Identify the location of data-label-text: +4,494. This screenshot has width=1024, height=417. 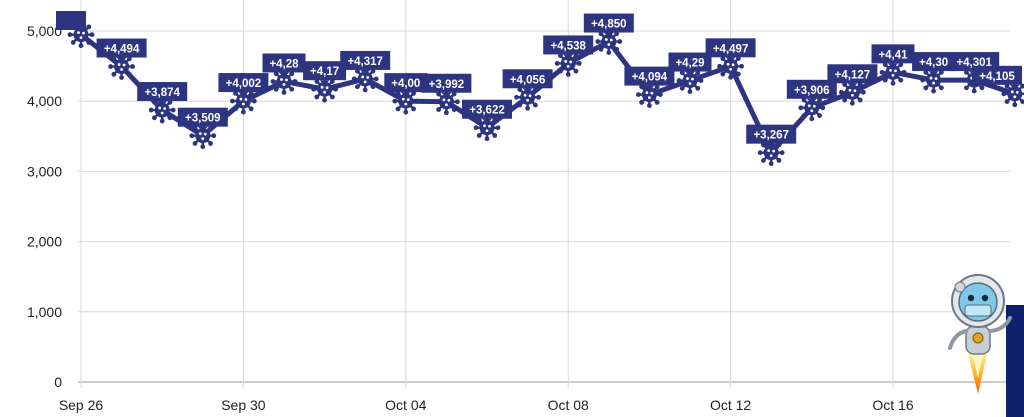
(122, 50).